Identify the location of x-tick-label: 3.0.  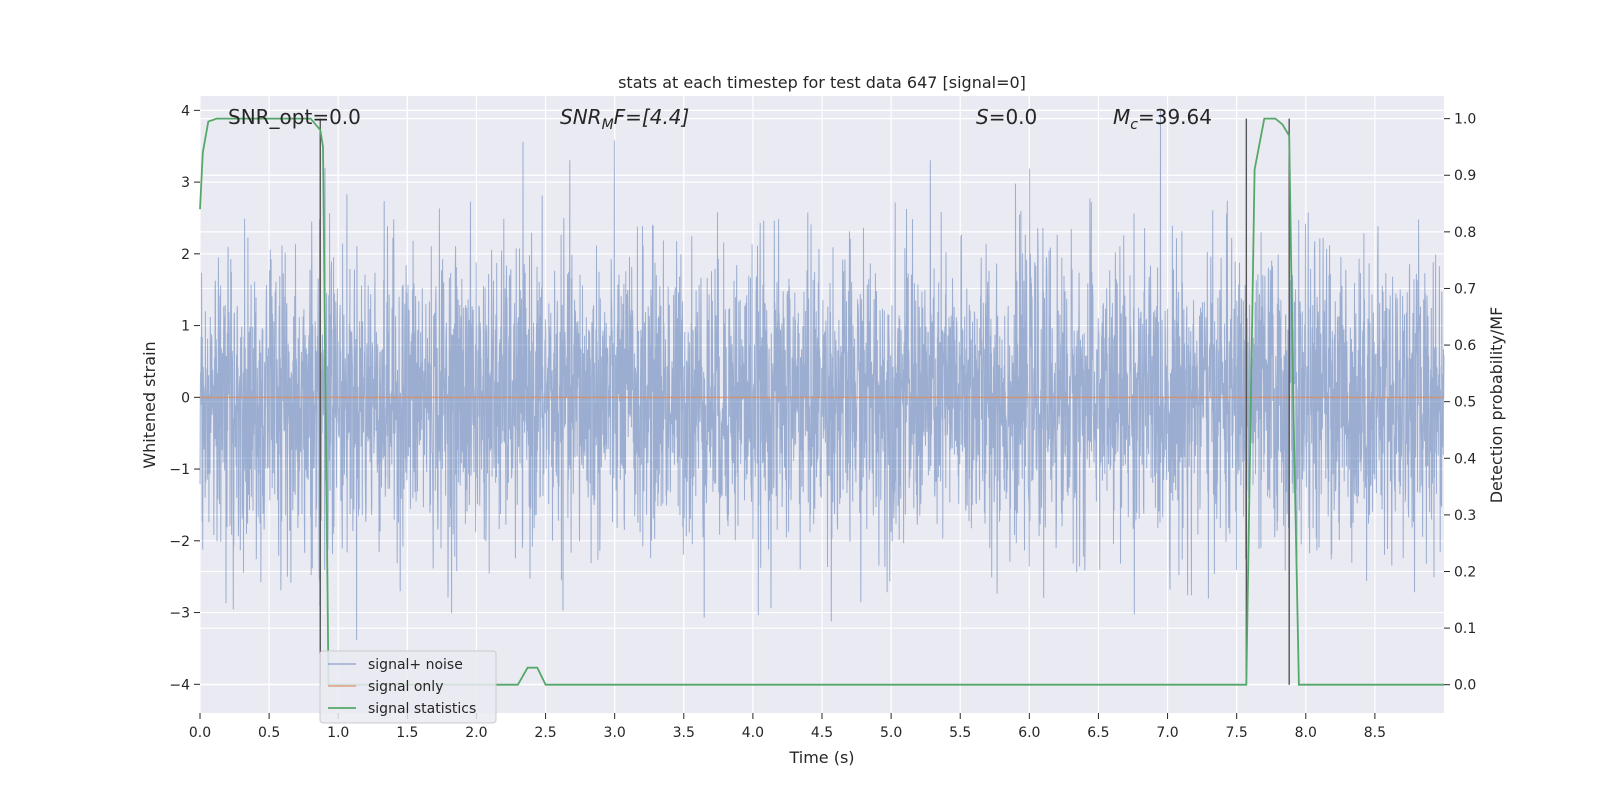
(615, 733).